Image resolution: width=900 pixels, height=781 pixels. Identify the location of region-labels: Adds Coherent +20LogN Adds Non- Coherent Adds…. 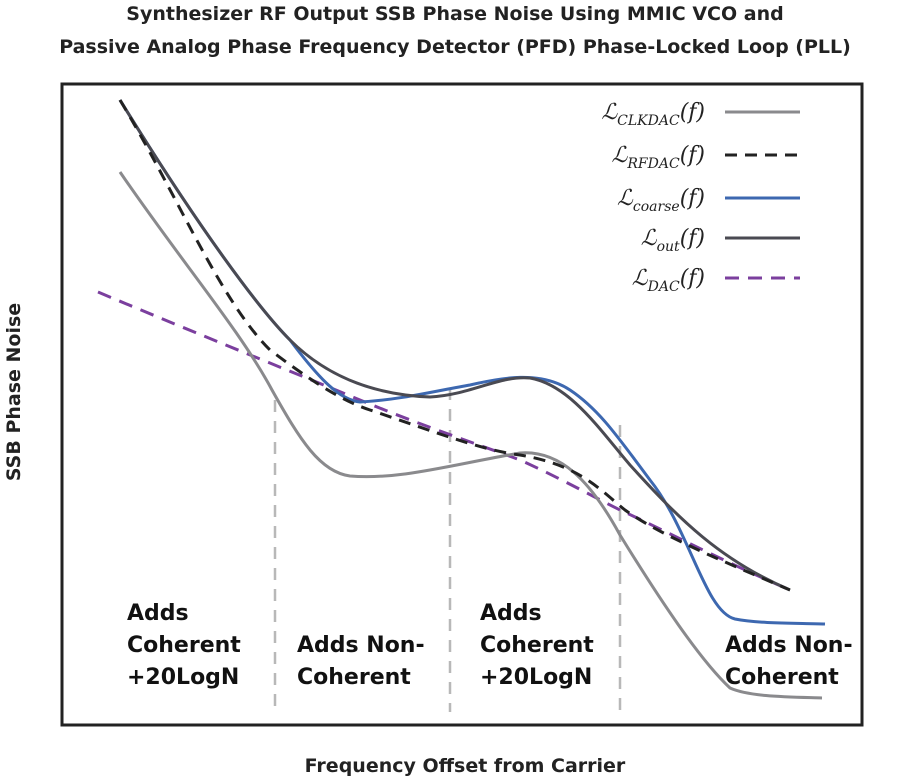
(490, 645).